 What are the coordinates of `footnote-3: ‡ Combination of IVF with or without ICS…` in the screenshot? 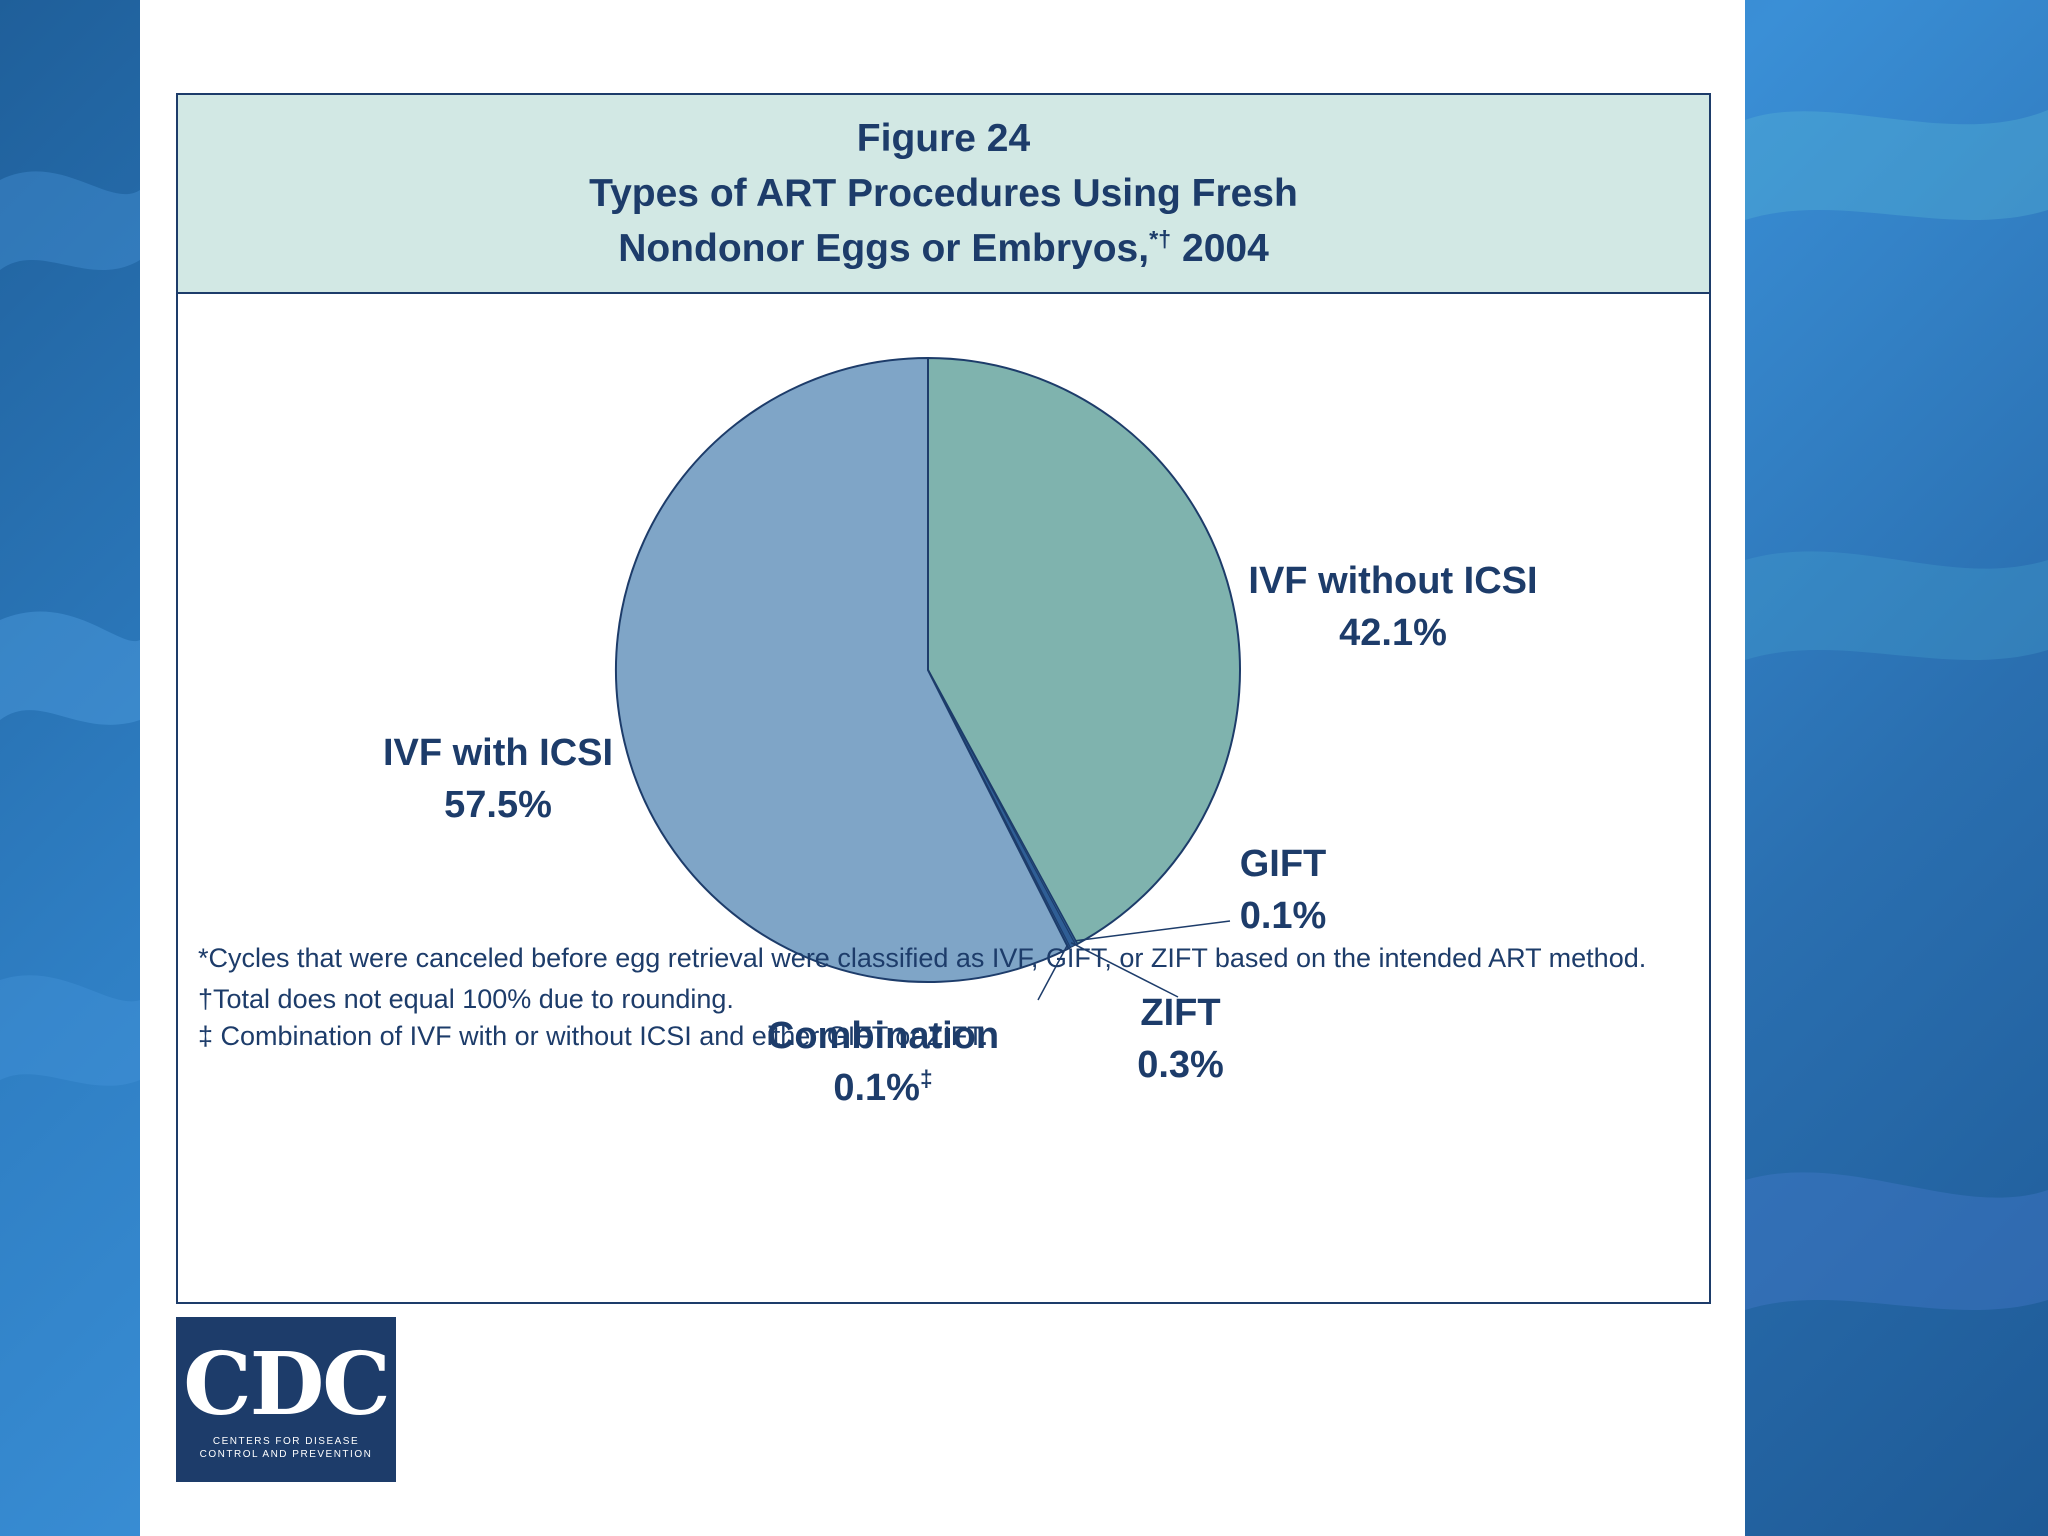 It's located at (593, 1036).